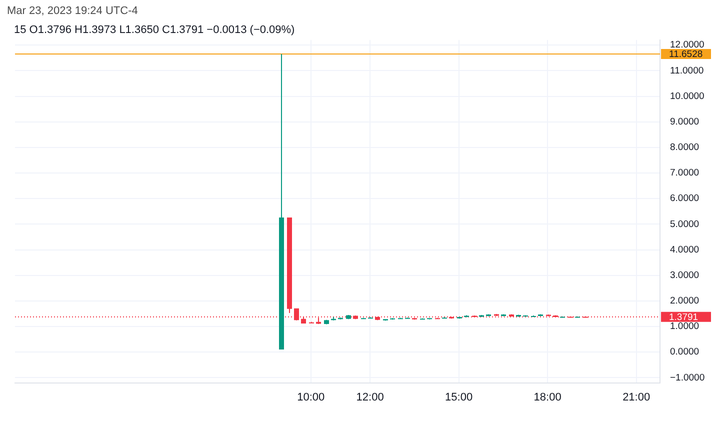 This screenshot has width=718, height=432. I want to click on y-tick-label: 5.0000, so click(685, 224).